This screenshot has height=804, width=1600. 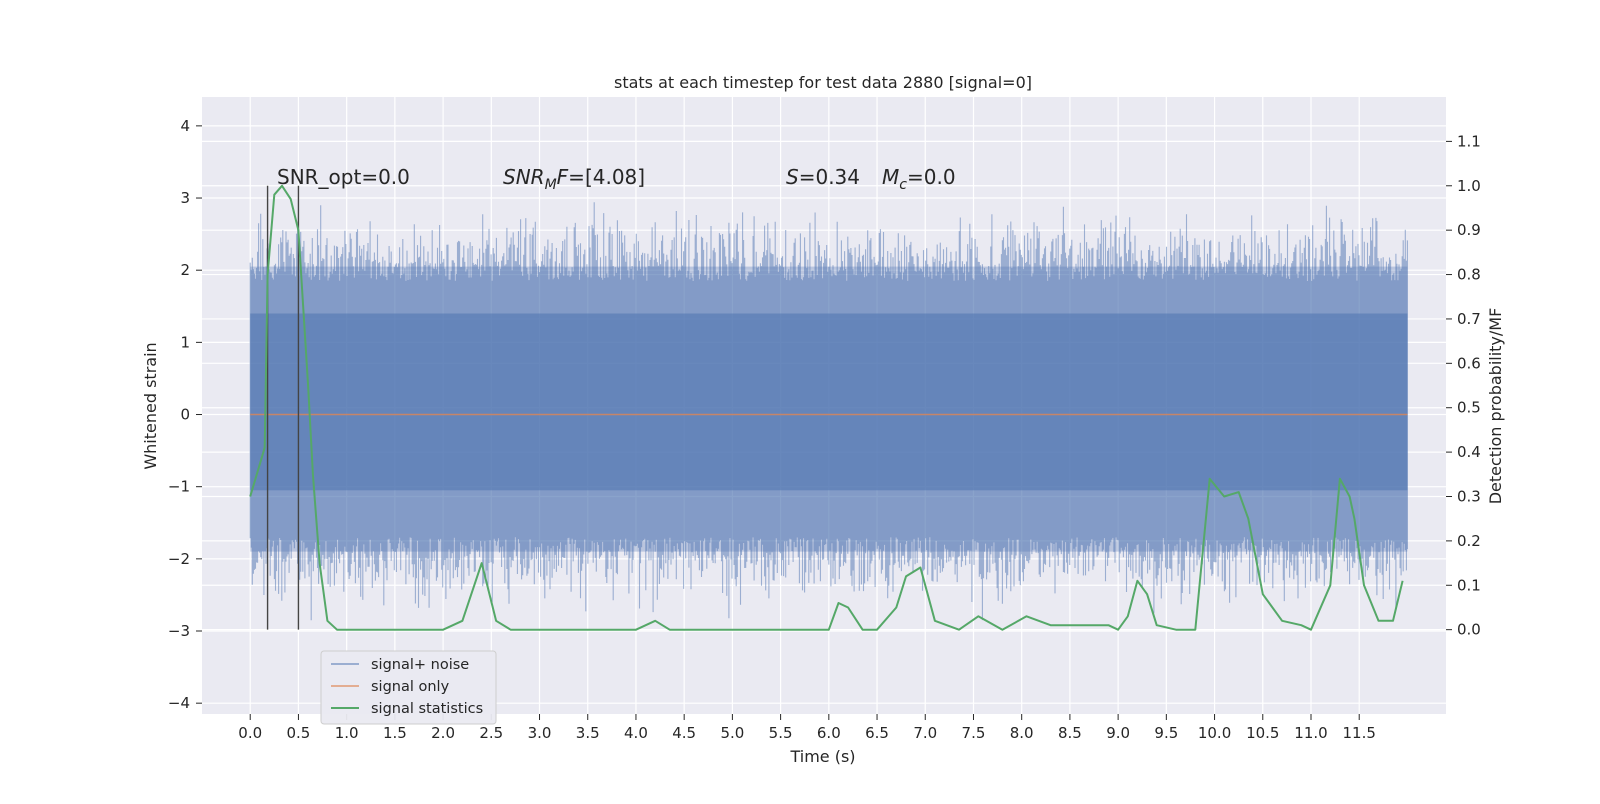 I want to click on y2-tick-label: 1.0, so click(x=1469, y=186).